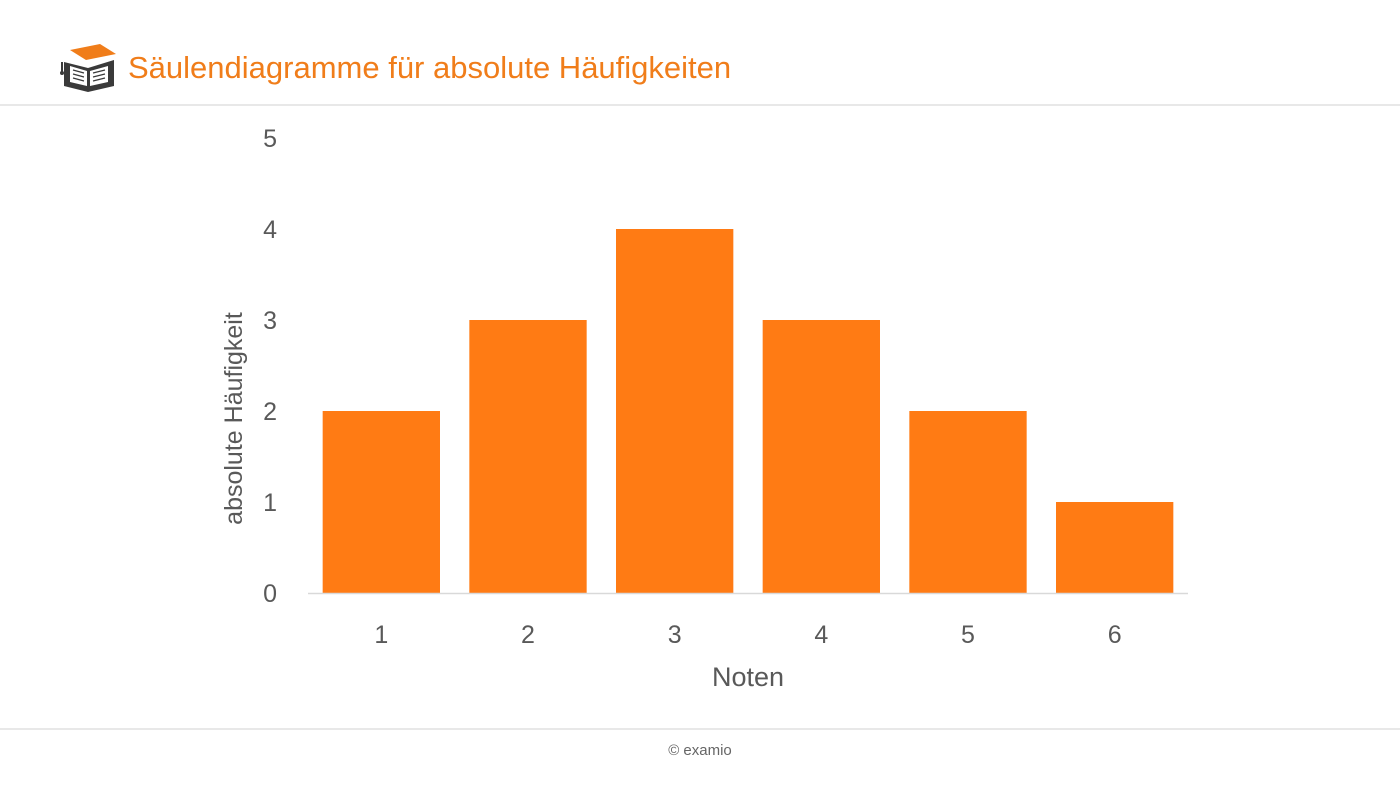  Describe the element at coordinates (270, 366) in the screenshot. I see `y-axis-ticks: 0 1 2 3 4 5` at that location.